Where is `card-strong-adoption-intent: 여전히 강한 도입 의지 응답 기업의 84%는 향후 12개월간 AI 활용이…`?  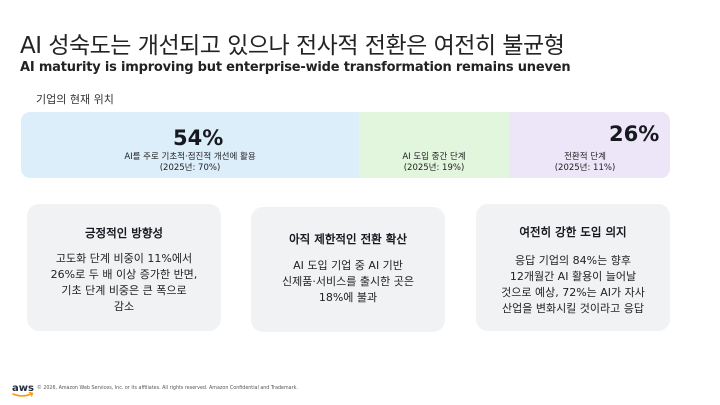 card-strong-adoption-intent: 여전히 강한 도입 의지 응답 기업의 84%는 향후 12개월간 AI 활용이… is located at coordinates (573, 267).